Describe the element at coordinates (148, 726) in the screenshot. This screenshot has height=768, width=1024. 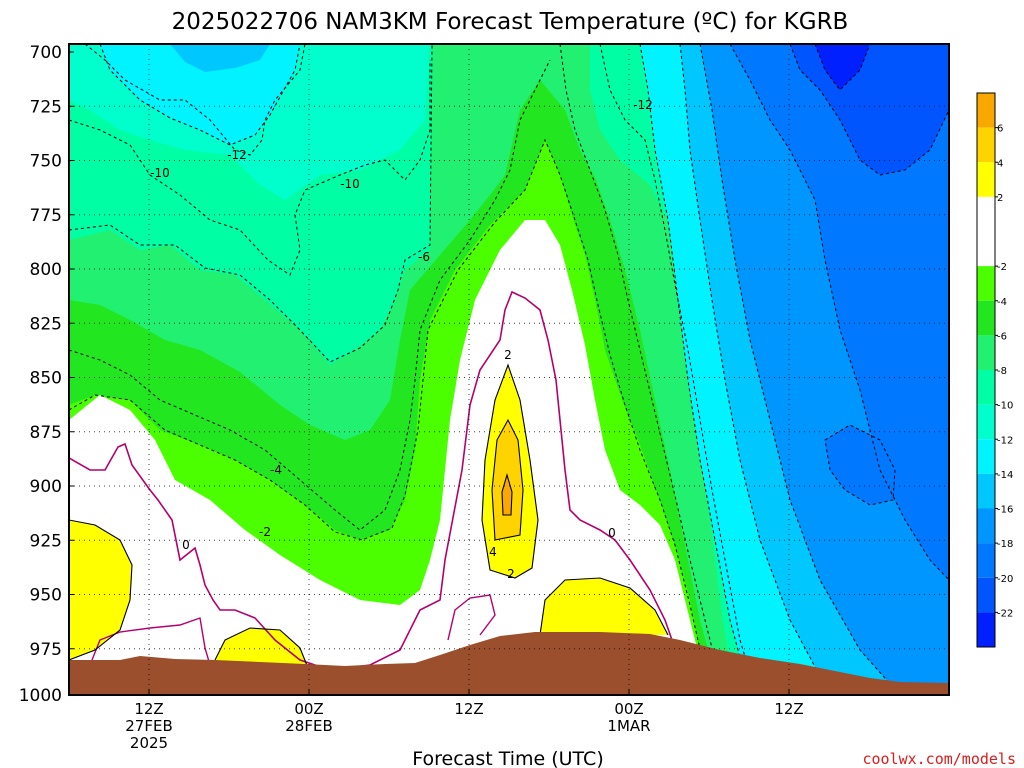
I see `x-tick-label: 27FEB` at that location.